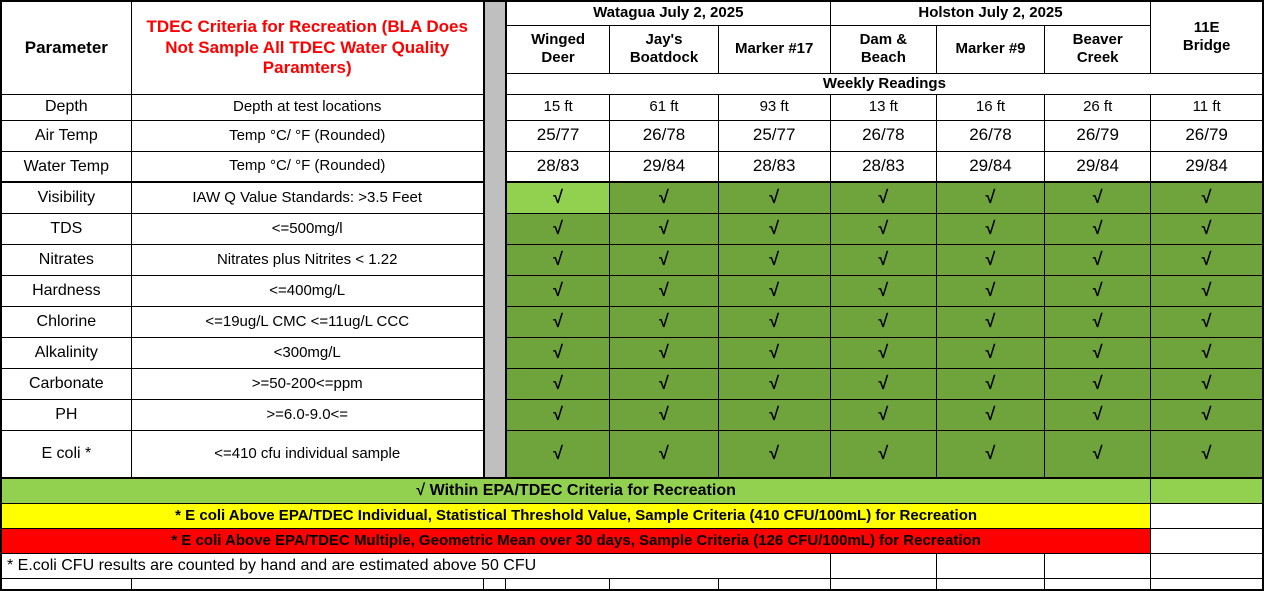 The width and height of the screenshot is (1266, 591). I want to click on legend-green-right-cell, so click(1207, 490).